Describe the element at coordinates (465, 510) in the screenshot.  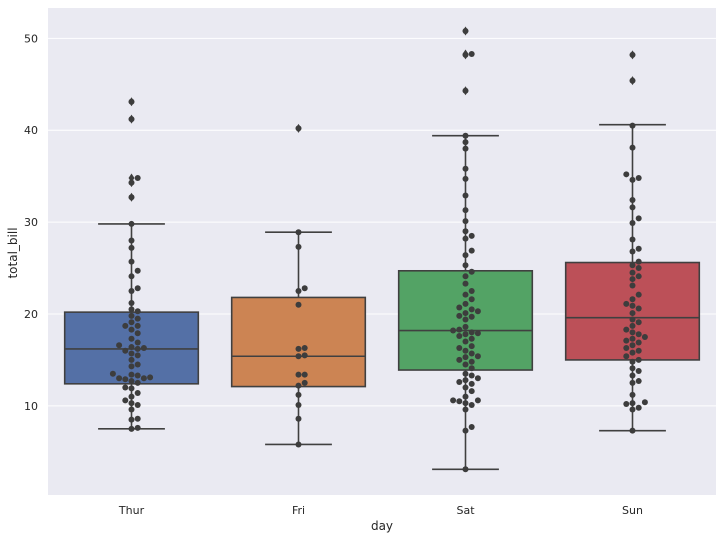
I see `x-tick-label: Sat` at that location.